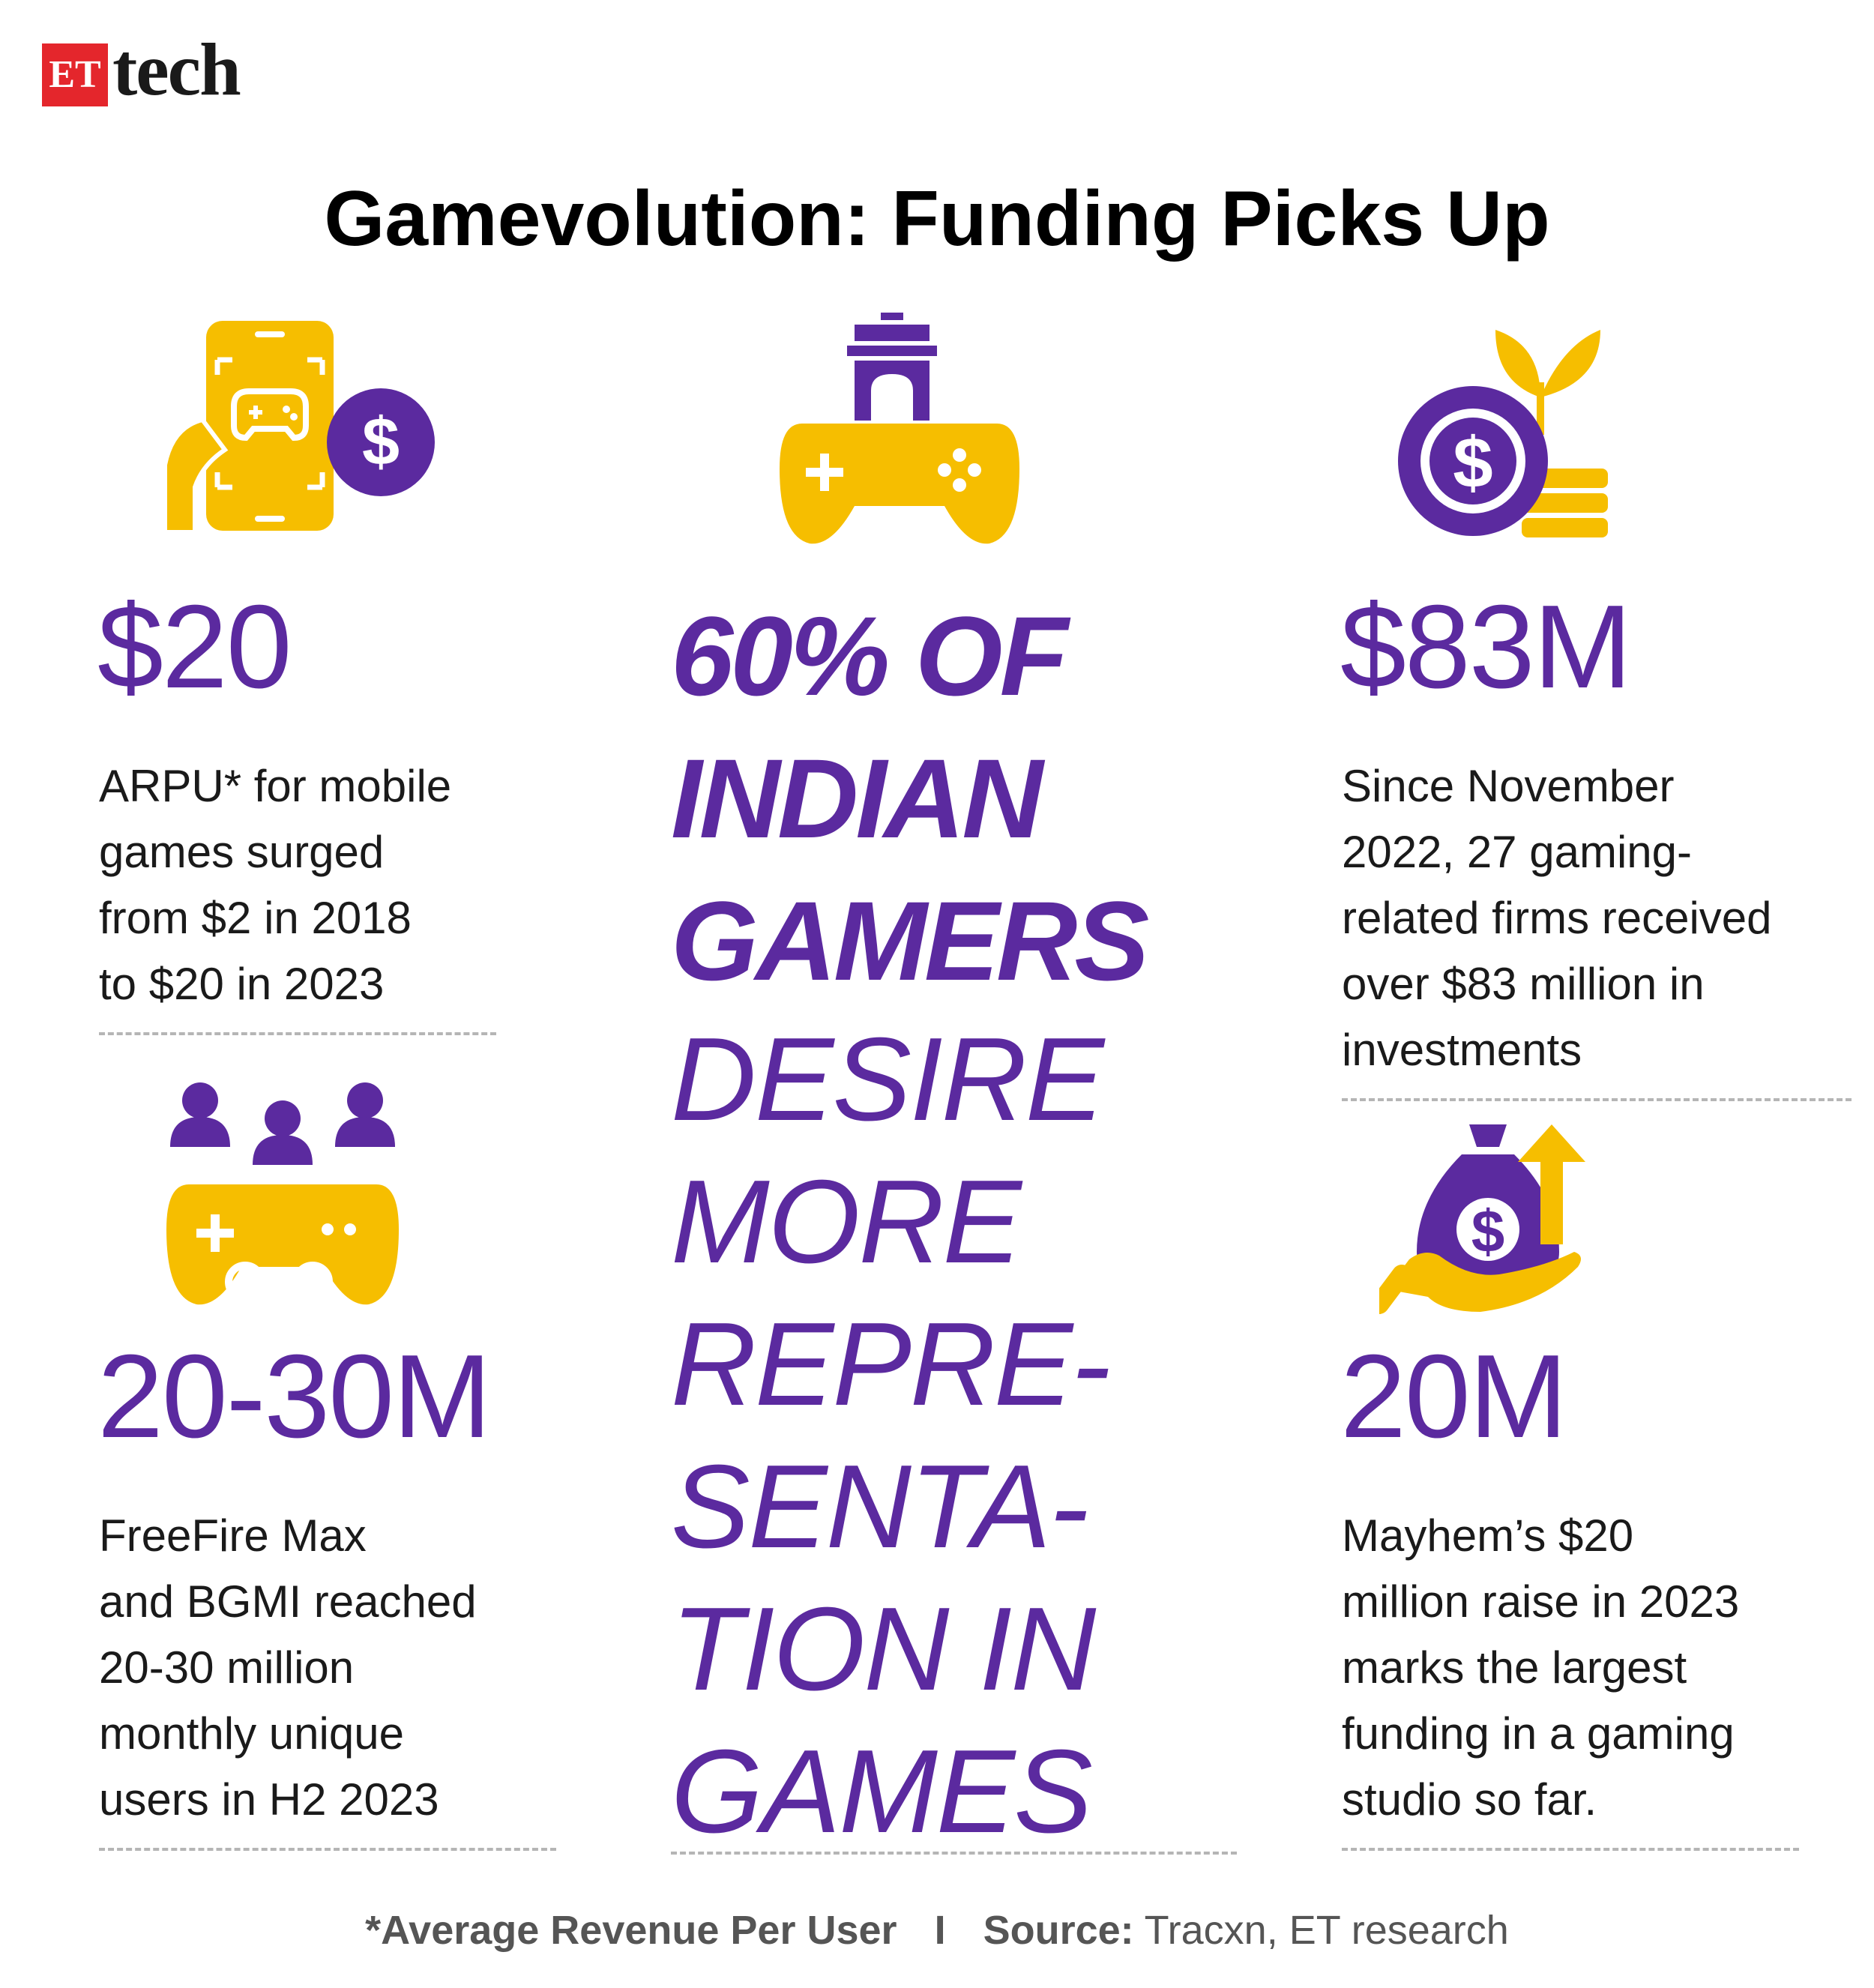 The image size is (1874, 1988). I want to click on headline-line: DESIRE, so click(887, 1079).